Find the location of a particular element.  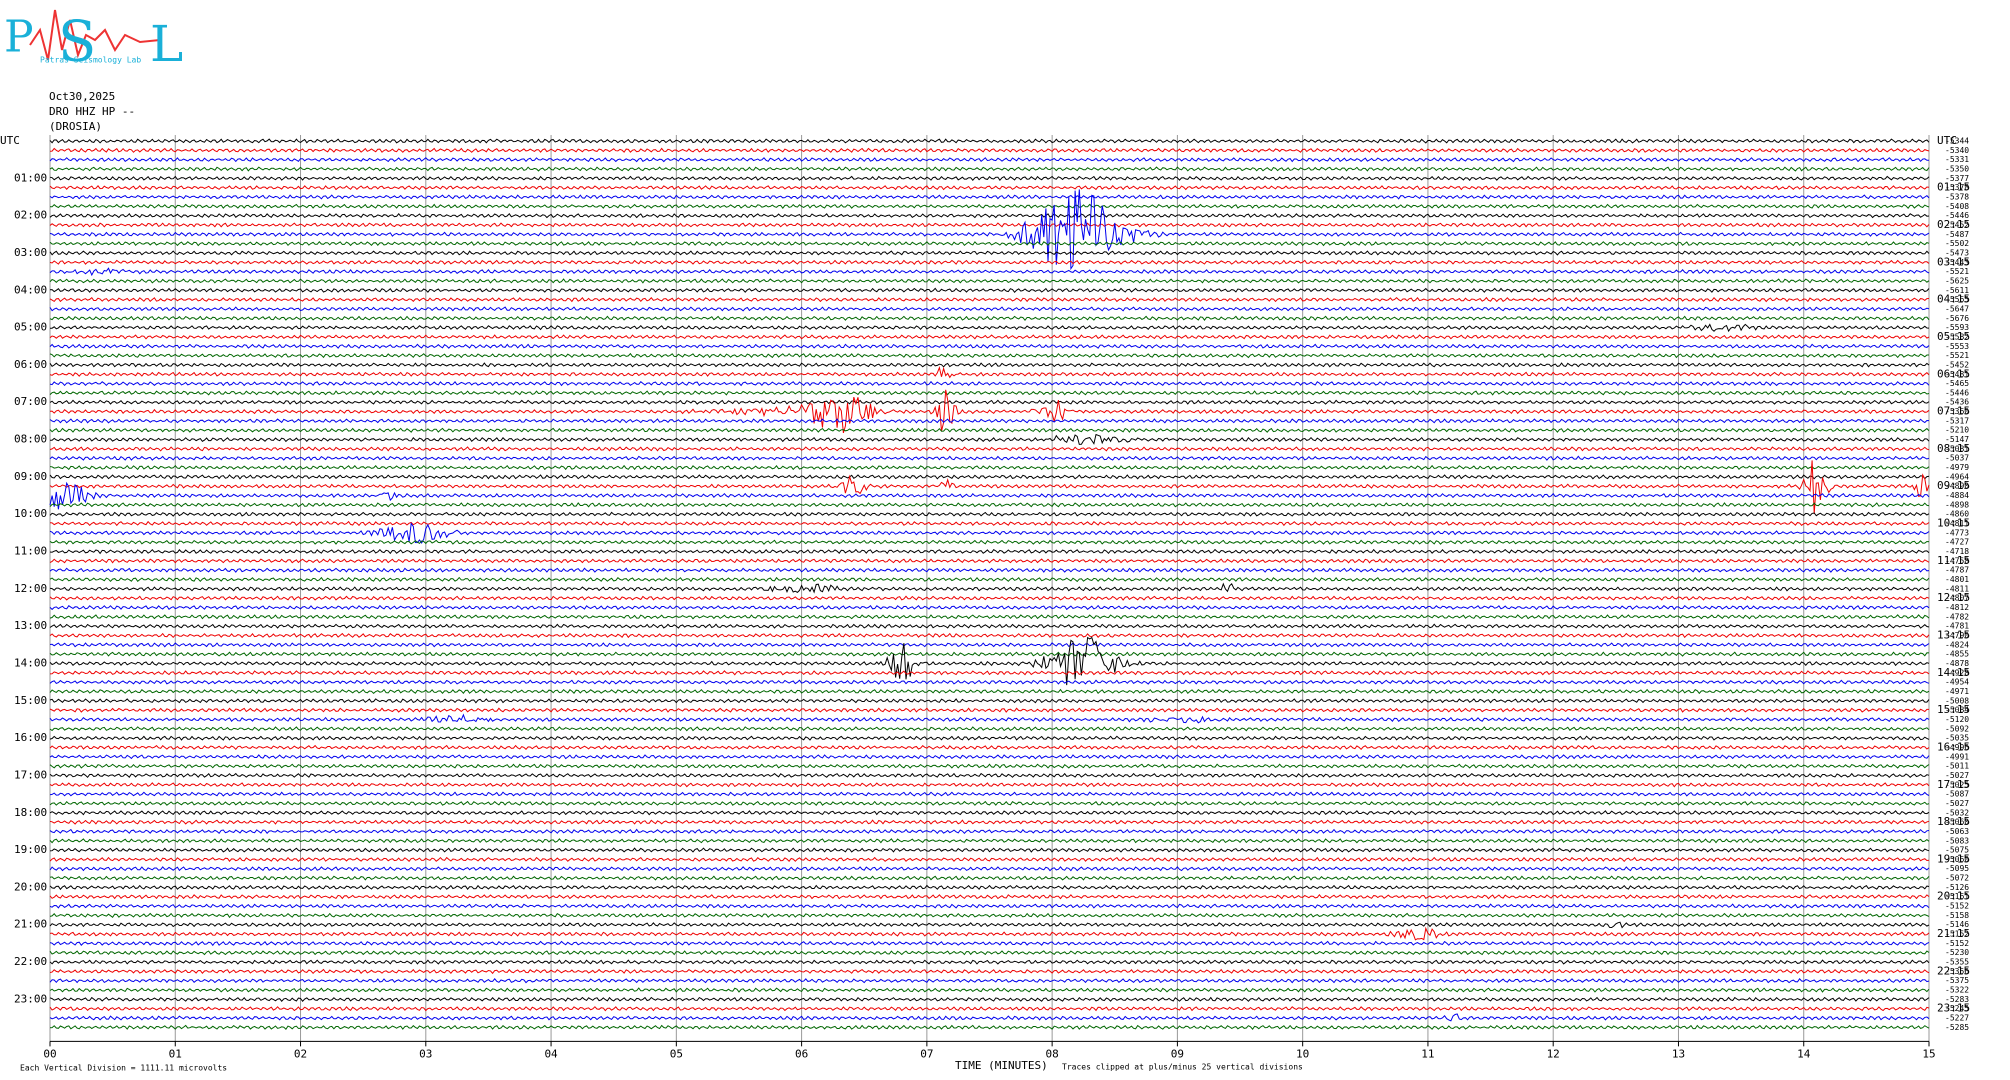

x-tick-label: 02 is located at coordinates (300, 1053).